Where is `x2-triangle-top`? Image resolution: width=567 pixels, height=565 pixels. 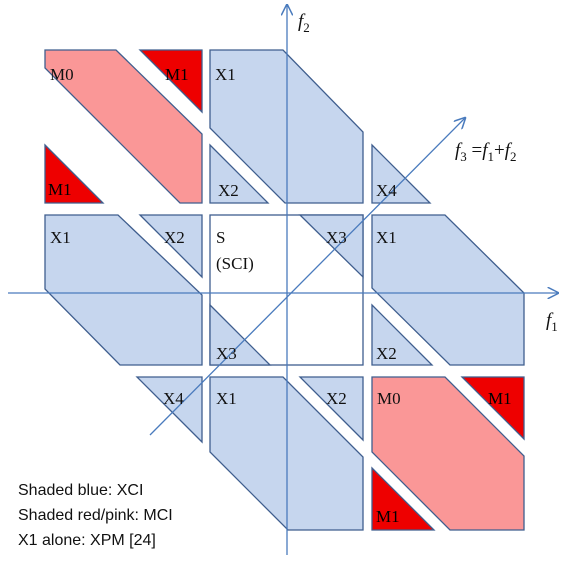 x2-triangle-top is located at coordinates (239, 173).